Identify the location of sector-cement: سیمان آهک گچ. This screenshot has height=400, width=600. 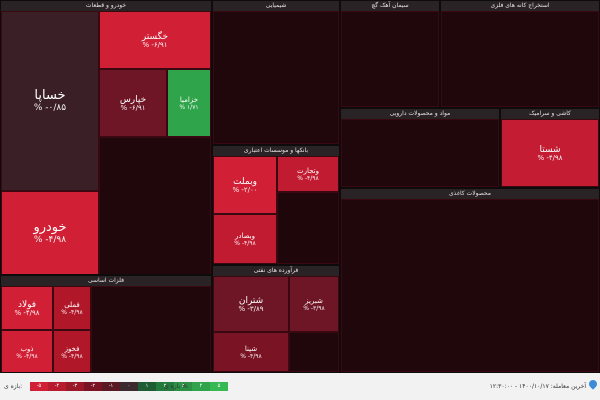
(390, 54).